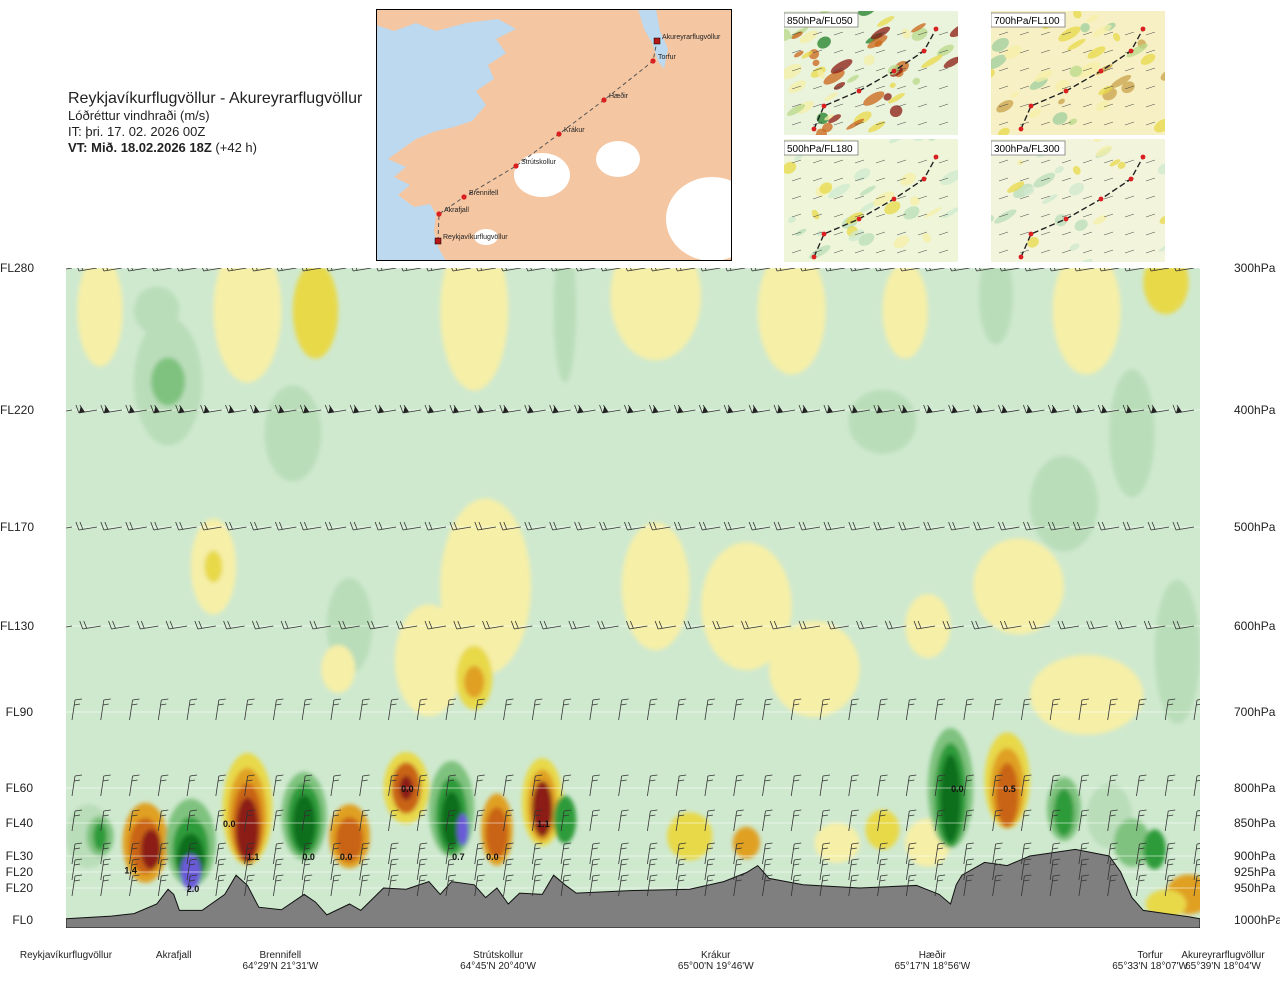  What do you see at coordinates (633, 888) in the screenshot?
I see `terrain-profile` at bounding box center [633, 888].